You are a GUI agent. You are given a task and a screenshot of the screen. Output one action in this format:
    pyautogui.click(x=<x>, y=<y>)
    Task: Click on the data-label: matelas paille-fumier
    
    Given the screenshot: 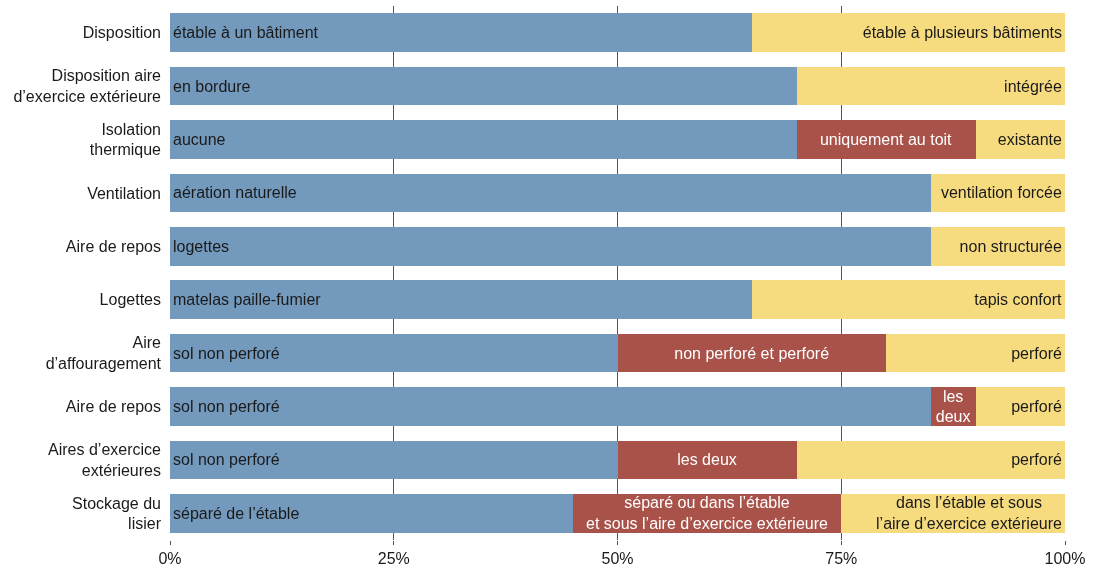 What is the action you would take?
    pyautogui.click(x=247, y=300)
    